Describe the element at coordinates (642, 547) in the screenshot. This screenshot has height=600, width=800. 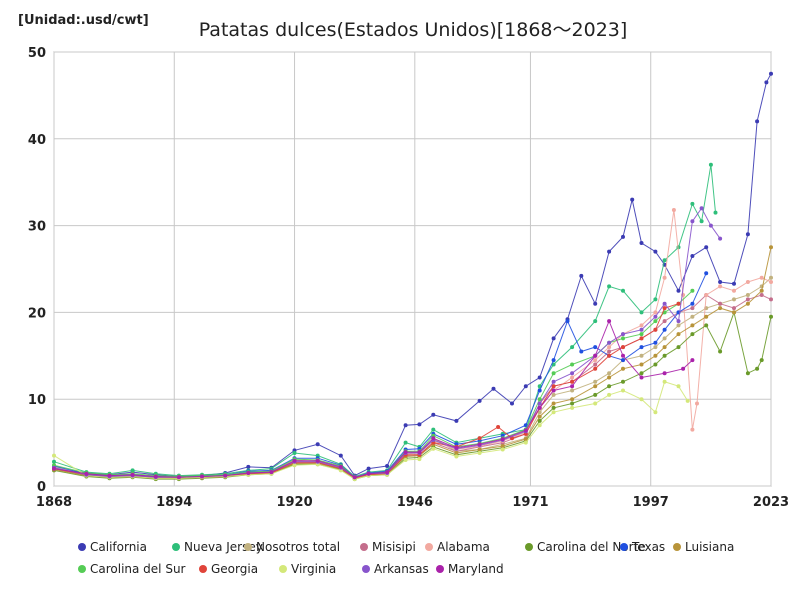
I see `legend-item: Texas` at that location.